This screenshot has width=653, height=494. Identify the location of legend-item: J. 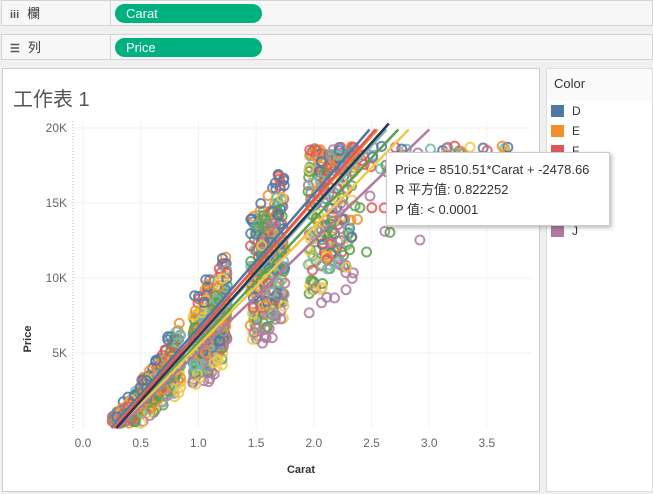
(599, 231).